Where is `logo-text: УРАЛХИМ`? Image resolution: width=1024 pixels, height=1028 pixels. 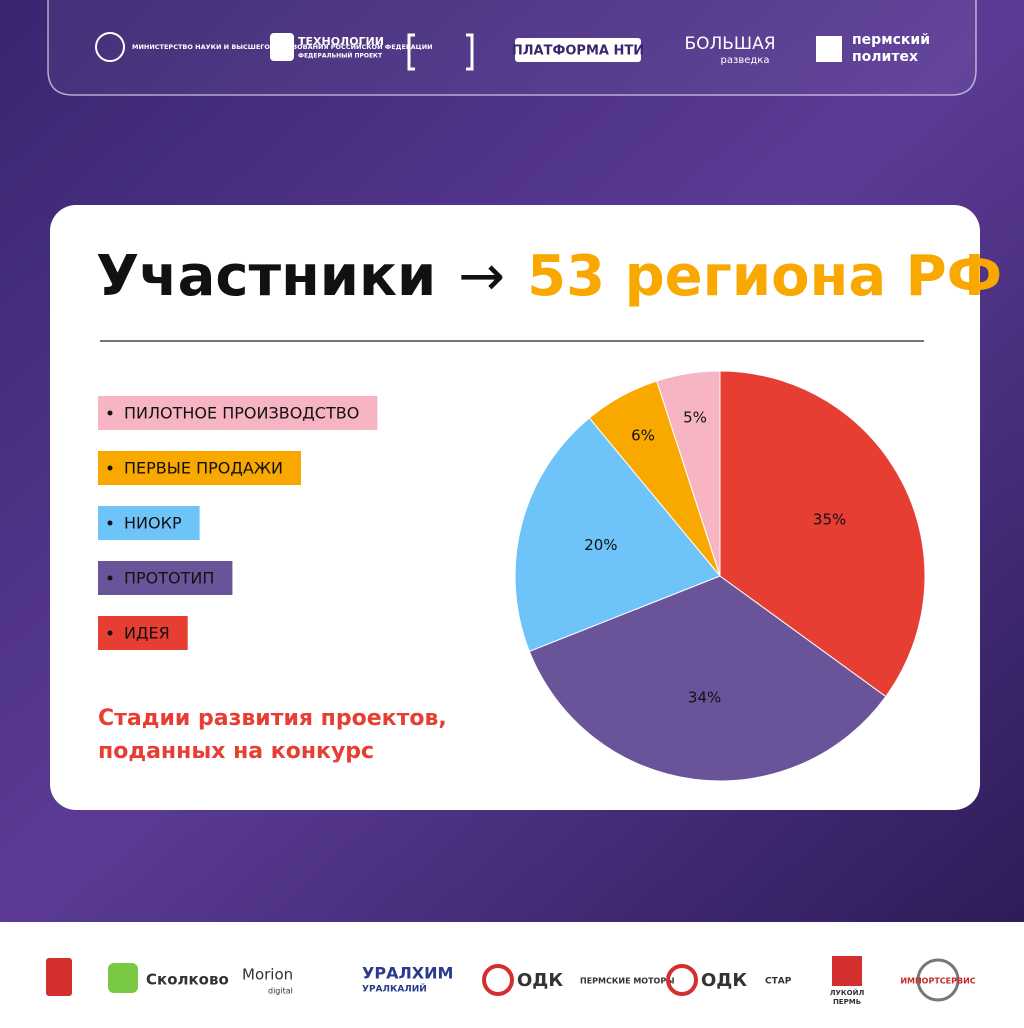
logo-text: УРАЛХИМ is located at coordinates (407, 973).